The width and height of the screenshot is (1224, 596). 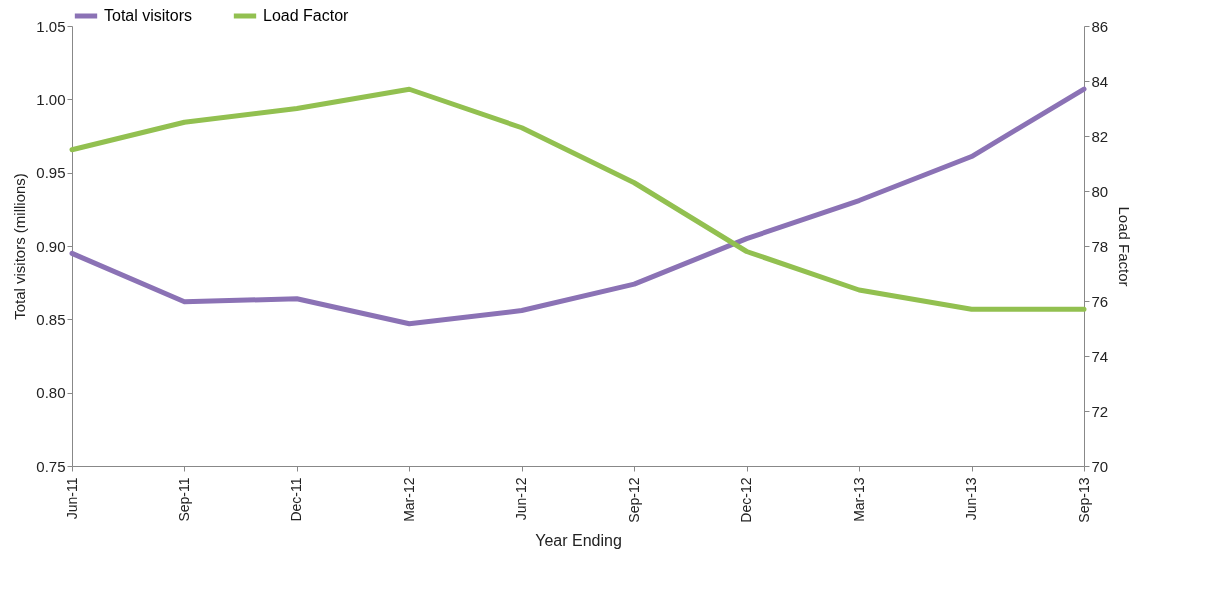 I want to click on y-tick-label: 1.00, so click(x=51, y=99).